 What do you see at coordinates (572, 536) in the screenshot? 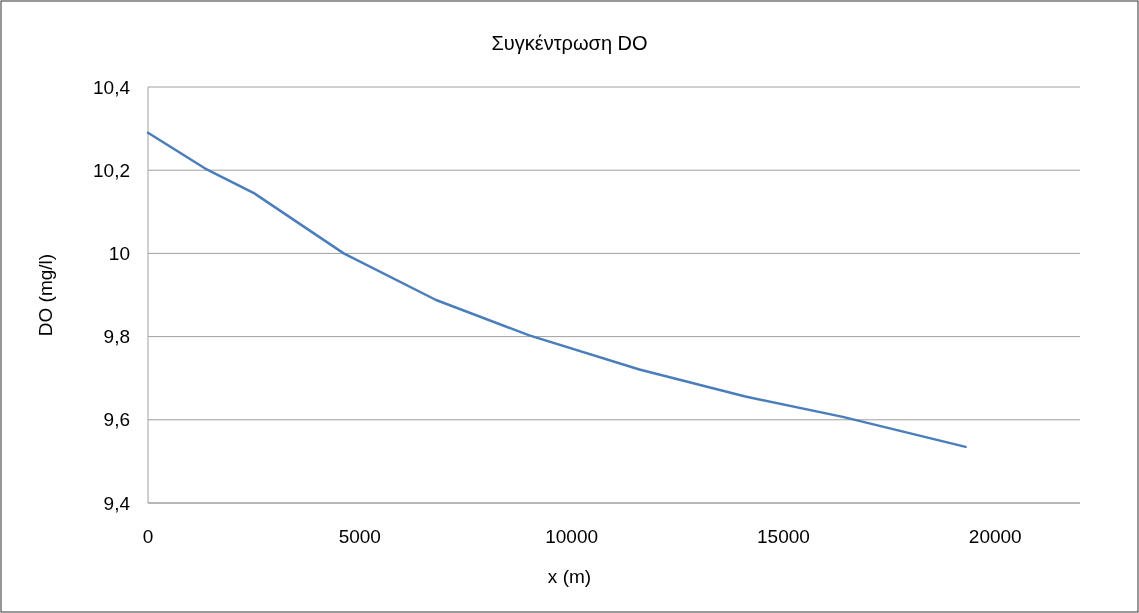
I see `x-tick-label: 10000` at bounding box center [572, 536].